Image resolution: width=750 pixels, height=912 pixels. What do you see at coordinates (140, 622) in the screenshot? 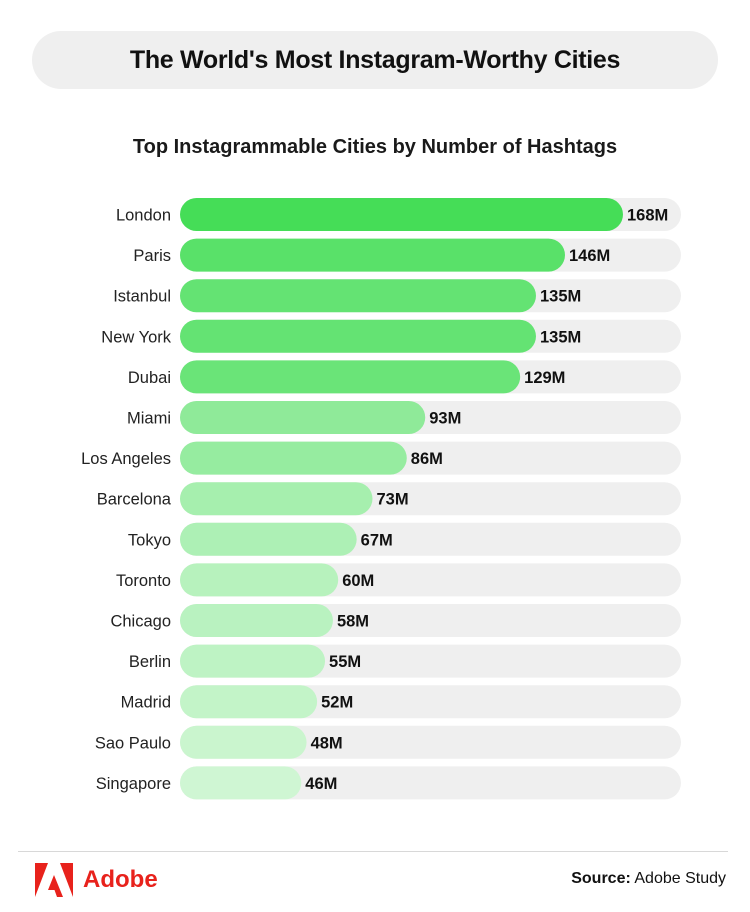
I see `category-label: Chicago` at bounding box center [140, 622].